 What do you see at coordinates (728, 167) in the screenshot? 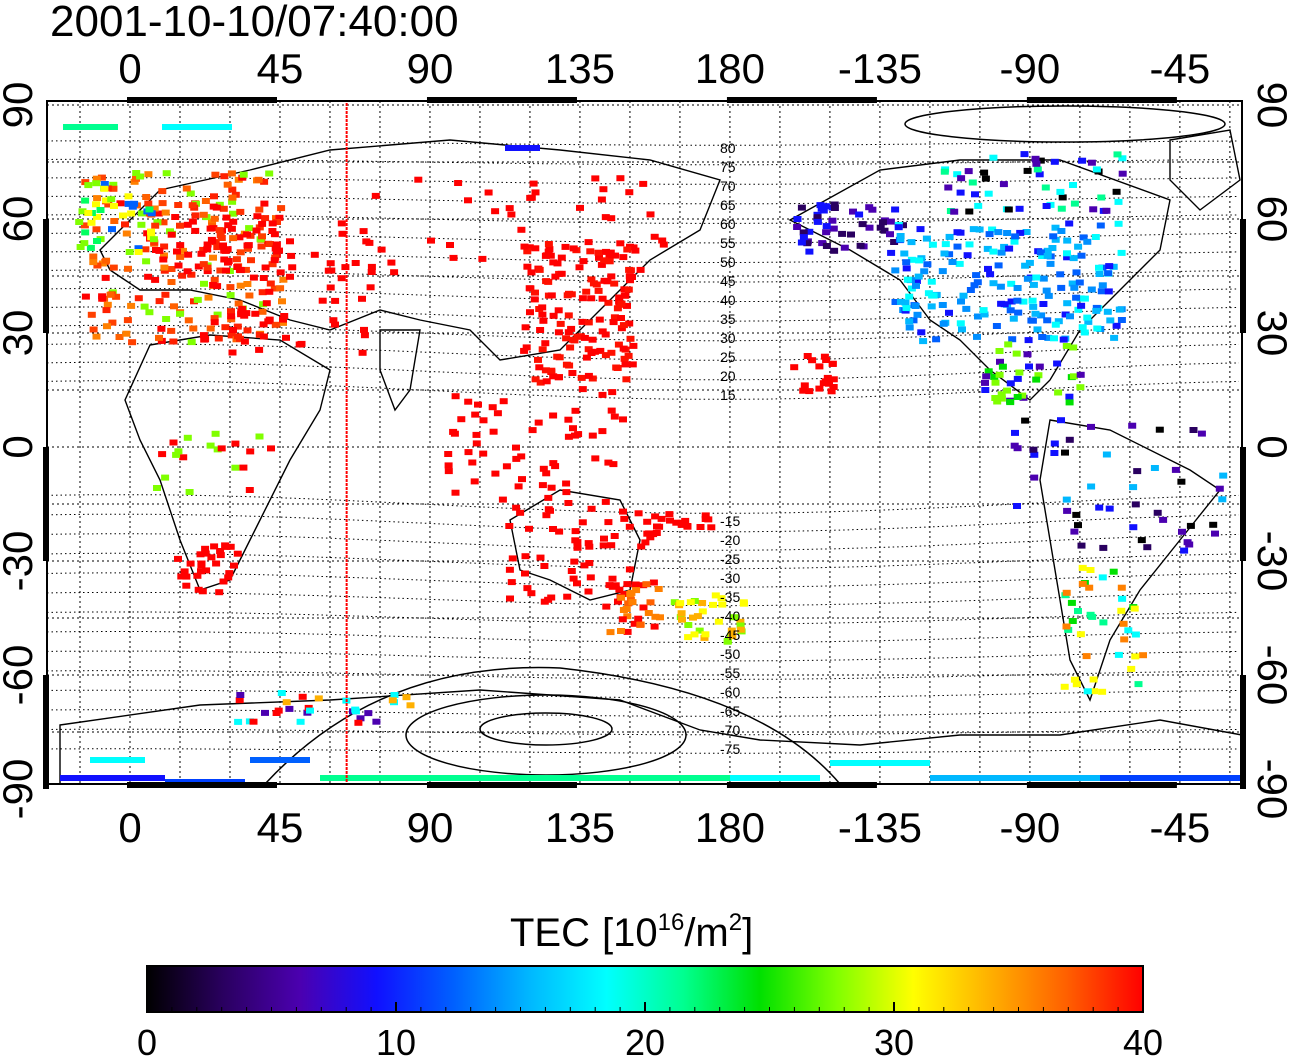
I see `contour-label: 75` at bounding box center [728, 167].